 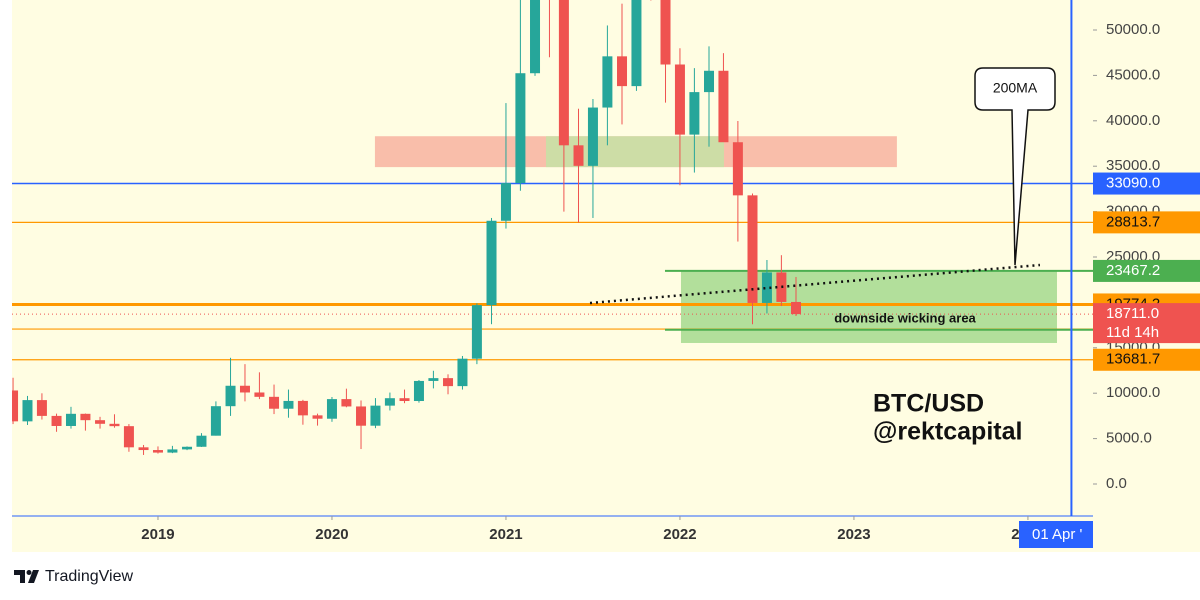 I want to click on y-tick-label: 5000.0, so click(x=1129, y=438).